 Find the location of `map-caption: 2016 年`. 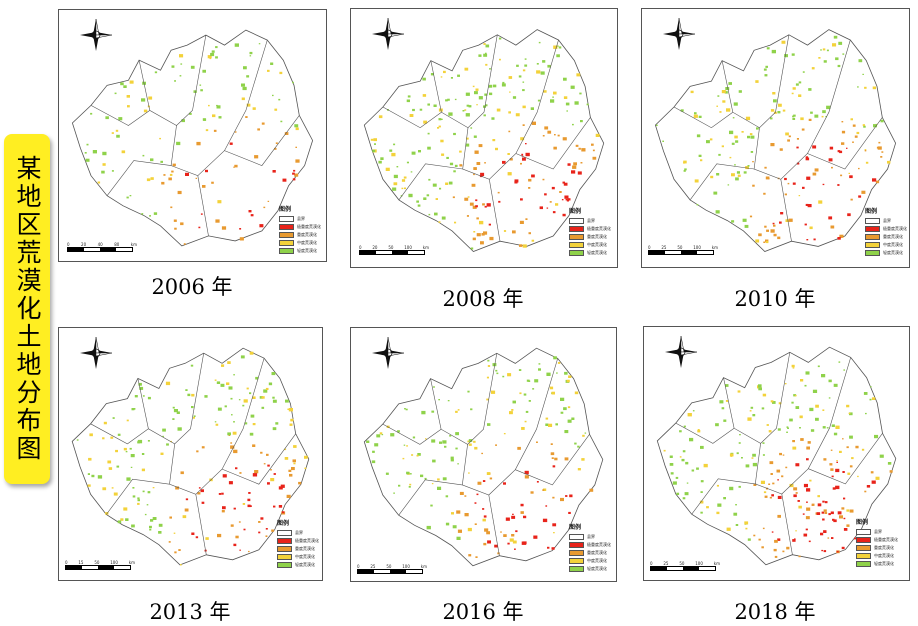

map-caption: 2016 年 is located at coordinates (483, 612).